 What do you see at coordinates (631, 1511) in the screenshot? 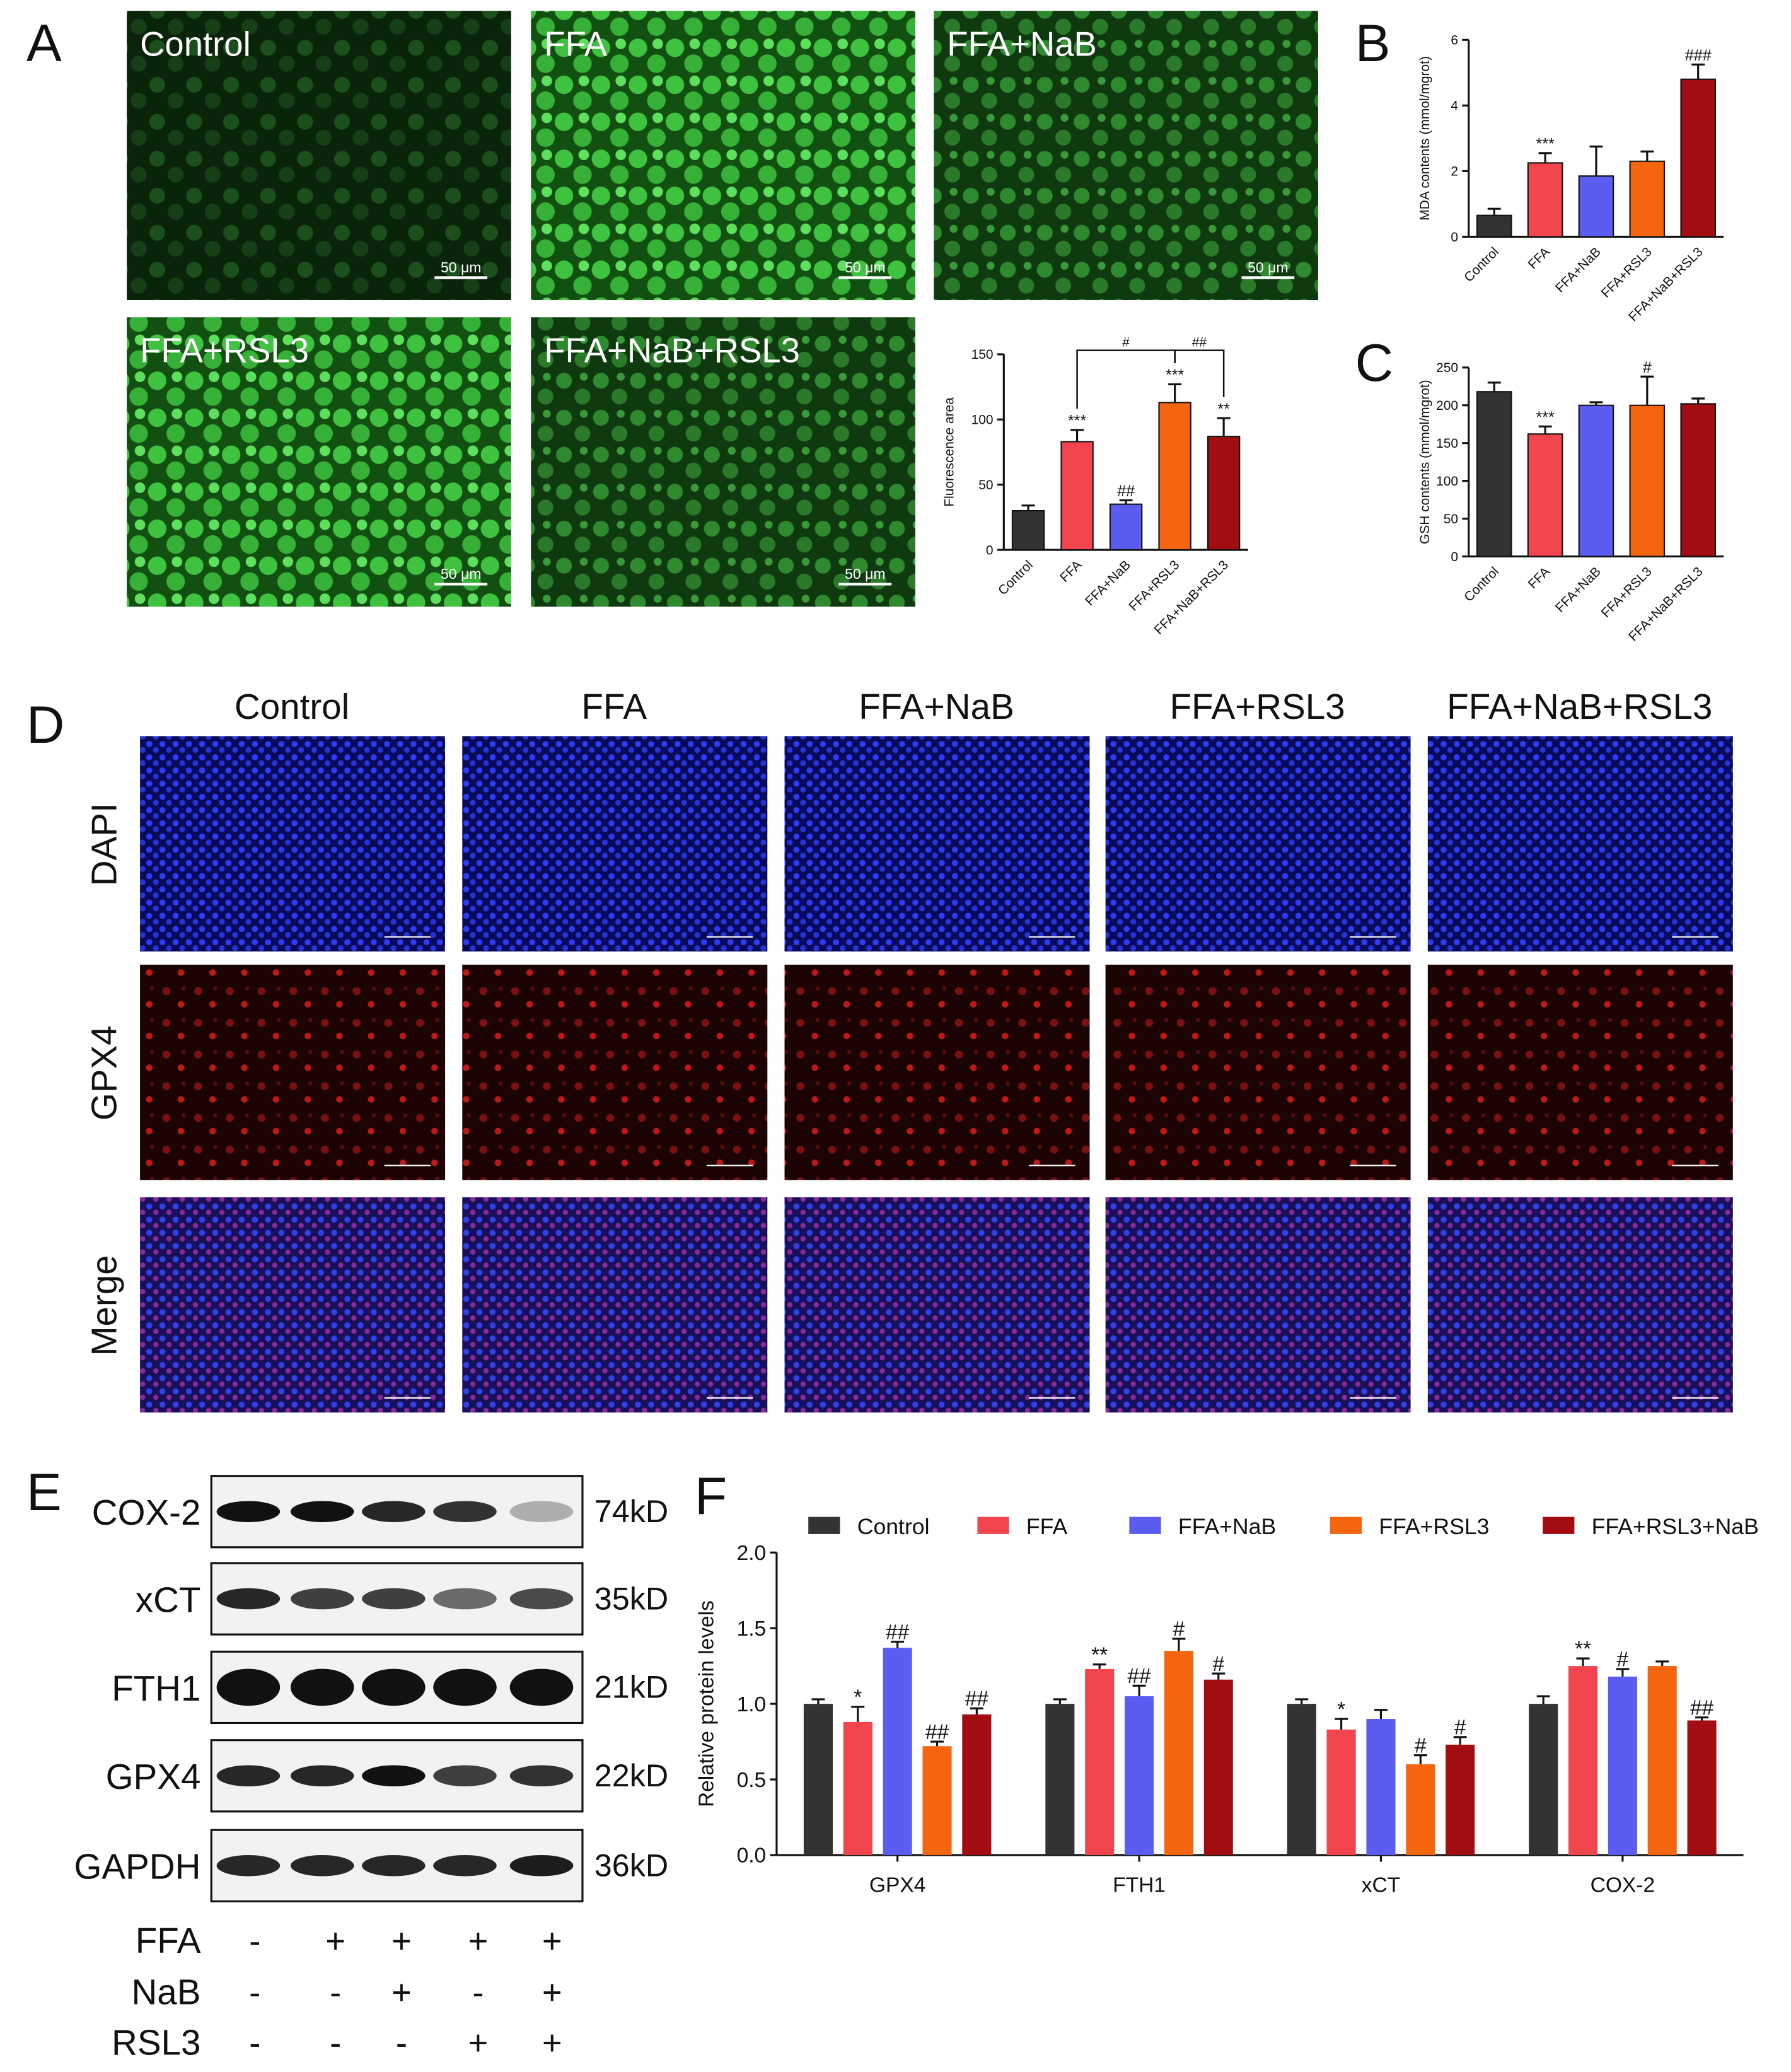
I see `size-label: 74kD` at bounding box center [631, 1511].